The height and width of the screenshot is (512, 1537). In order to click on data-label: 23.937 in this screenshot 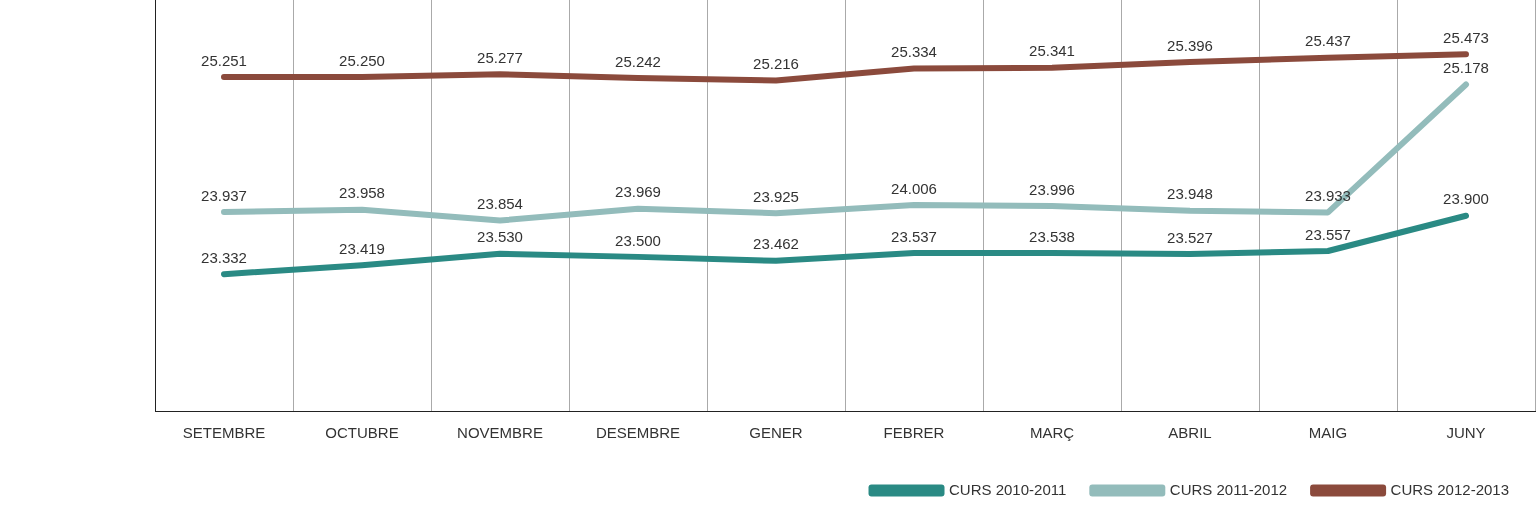, I will do `click(224, 195)`.